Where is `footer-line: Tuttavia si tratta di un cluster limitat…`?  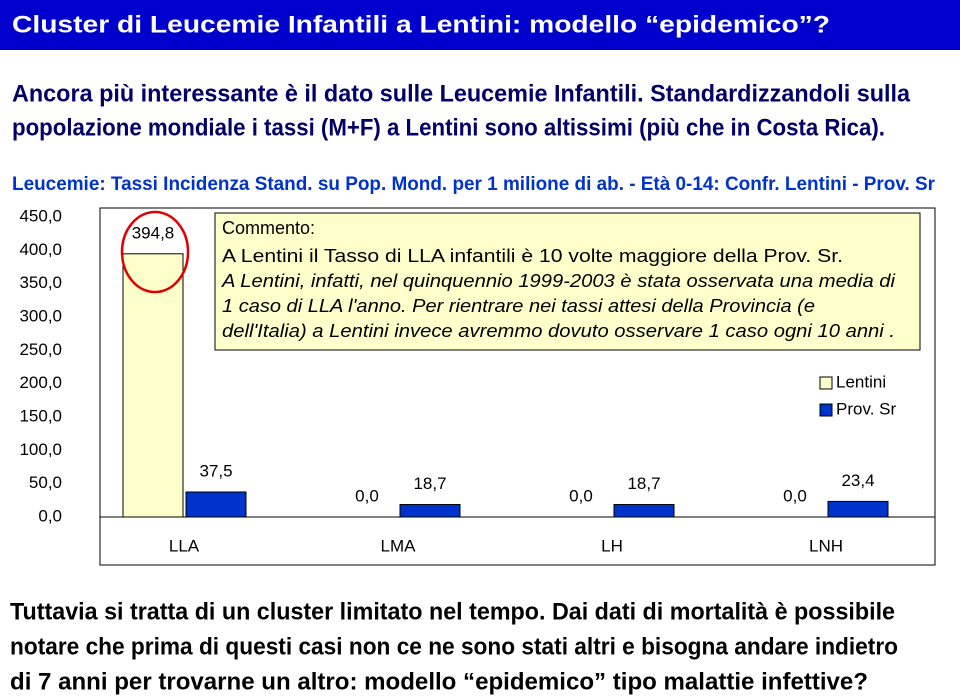 footer-line: Tuttavia si tratta di un cluster limitat… is located at coordinates (452, 611).